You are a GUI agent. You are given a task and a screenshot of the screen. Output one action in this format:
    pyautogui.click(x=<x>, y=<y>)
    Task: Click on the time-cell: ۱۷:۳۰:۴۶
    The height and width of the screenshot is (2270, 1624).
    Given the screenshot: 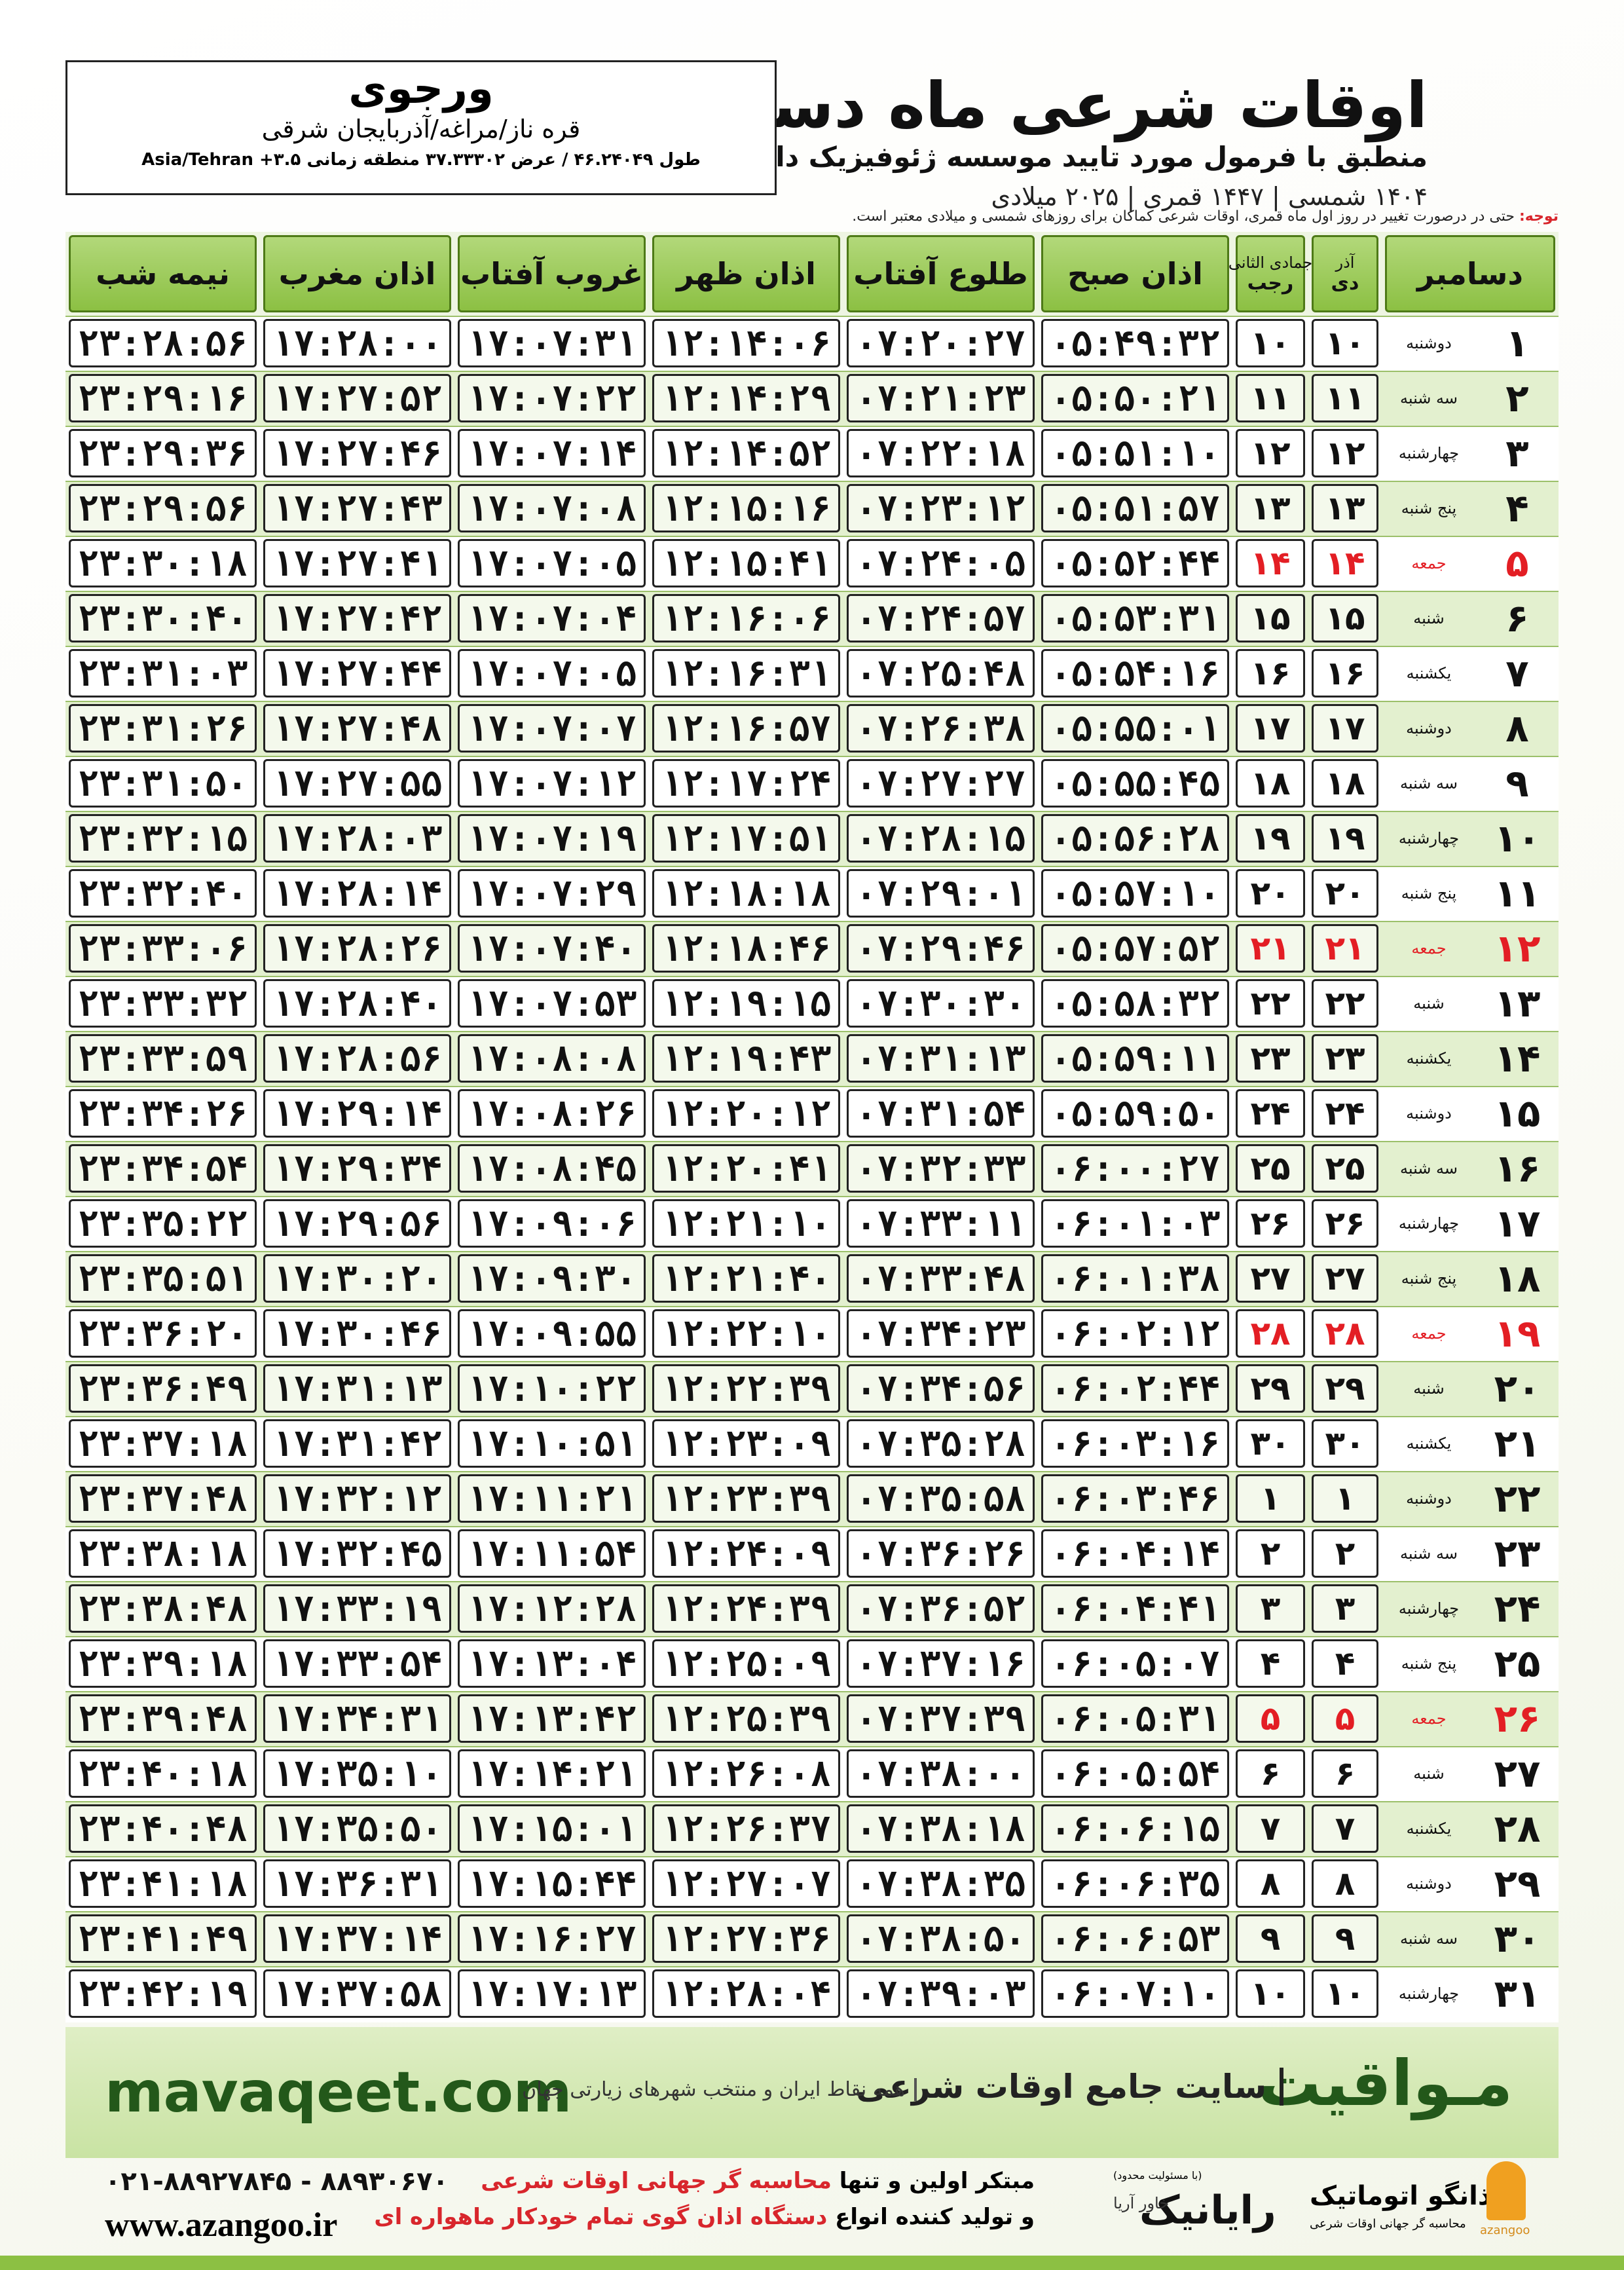 What is the action you would take?
    pyautogui.click(x=357, y=1333)
    